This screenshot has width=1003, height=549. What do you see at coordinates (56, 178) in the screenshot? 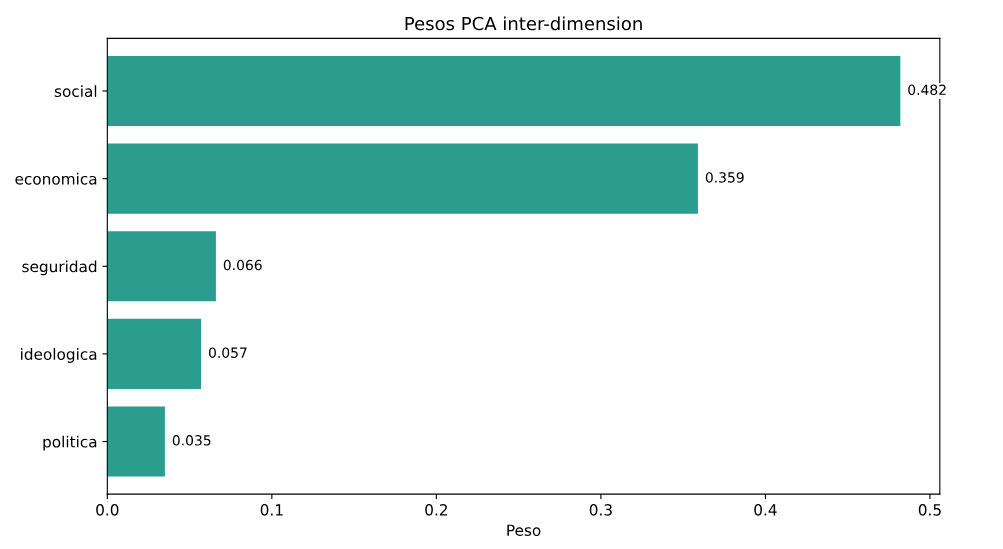
I see `y-tick-label: economica` at bounding box center [56, 178].